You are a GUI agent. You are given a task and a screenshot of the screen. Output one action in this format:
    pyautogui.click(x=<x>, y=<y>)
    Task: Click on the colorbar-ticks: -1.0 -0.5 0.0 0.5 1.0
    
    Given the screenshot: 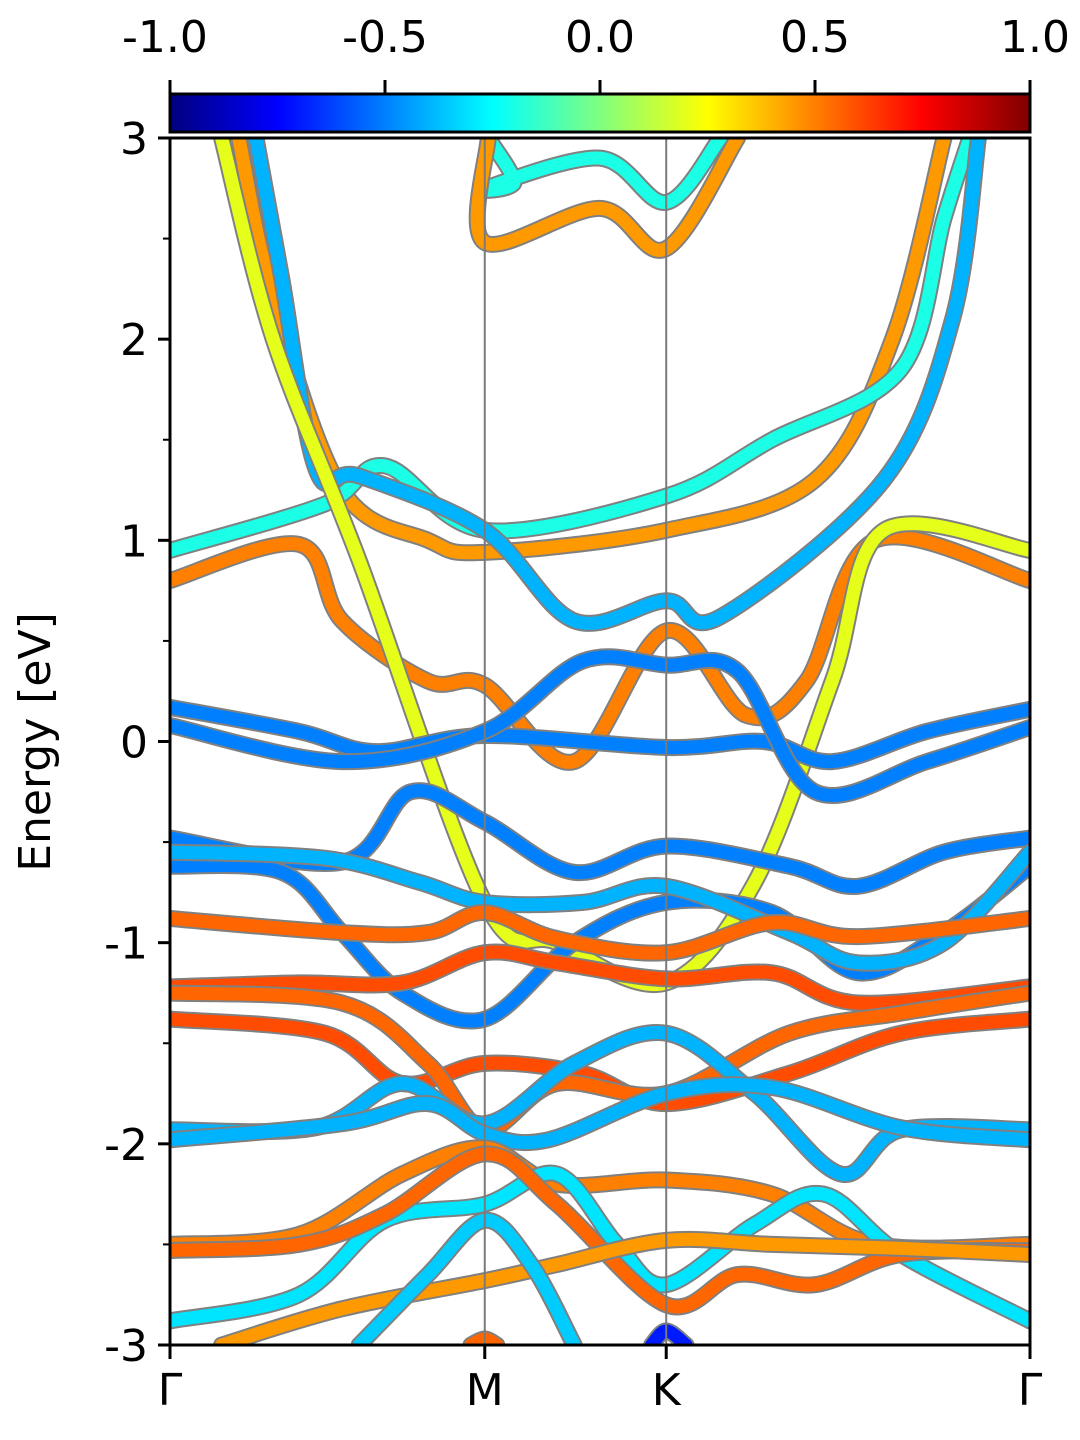 What is the action you would take?
    pyautogui.click(x=596, y=53)
    